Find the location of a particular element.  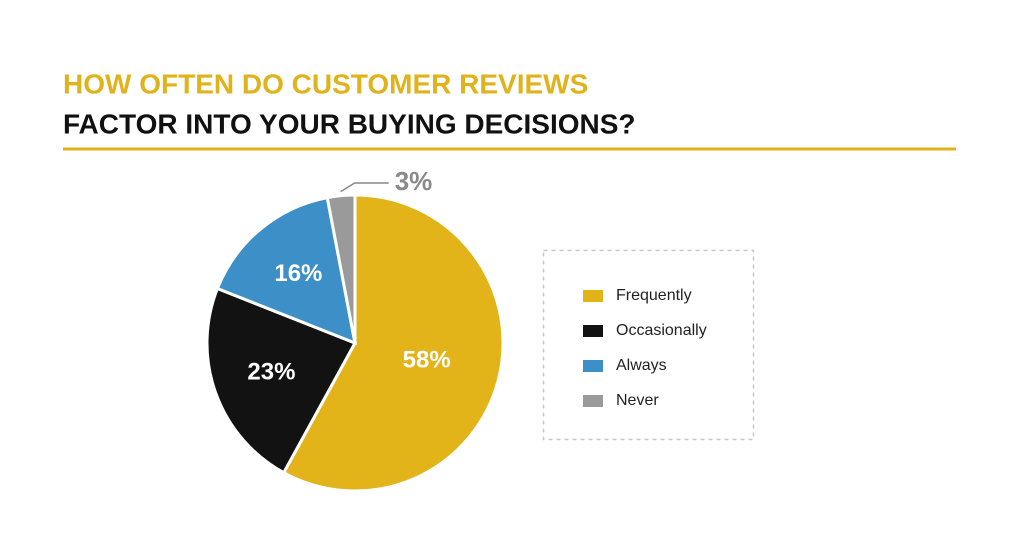

legend-label: Frequently is located at coordinates (654, 295).